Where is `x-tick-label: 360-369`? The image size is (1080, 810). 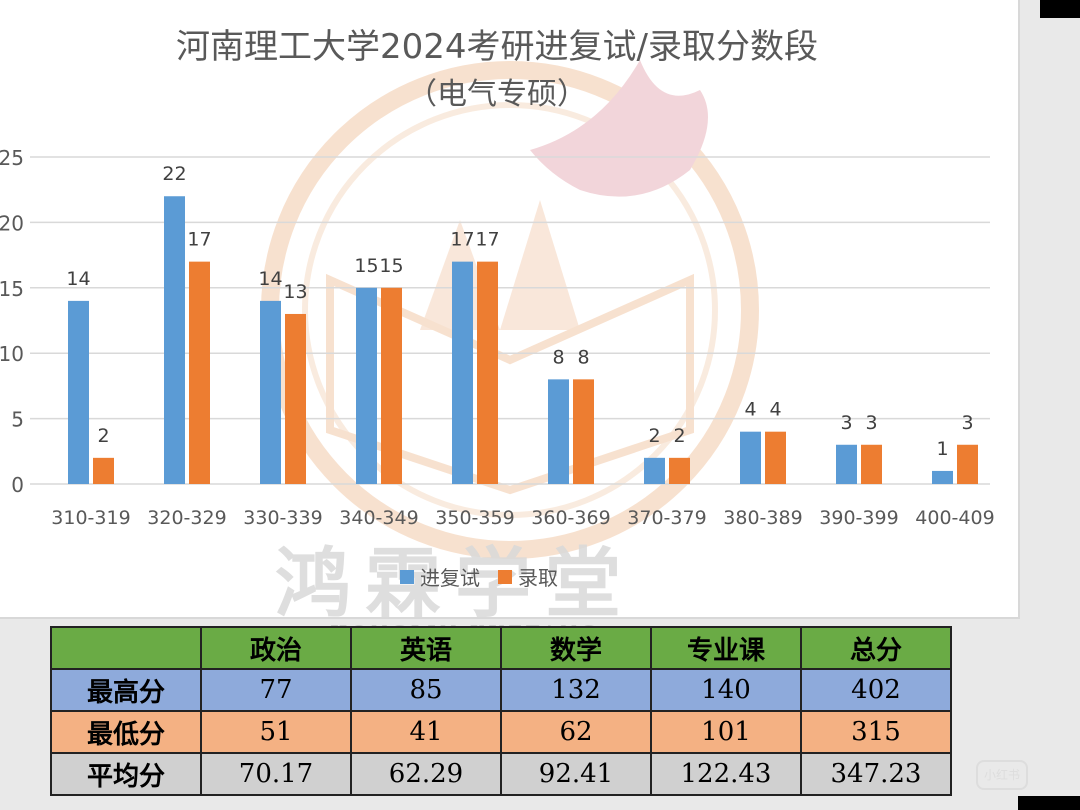 x-tick-label: 360-369 is located at coordinates (570, 518).